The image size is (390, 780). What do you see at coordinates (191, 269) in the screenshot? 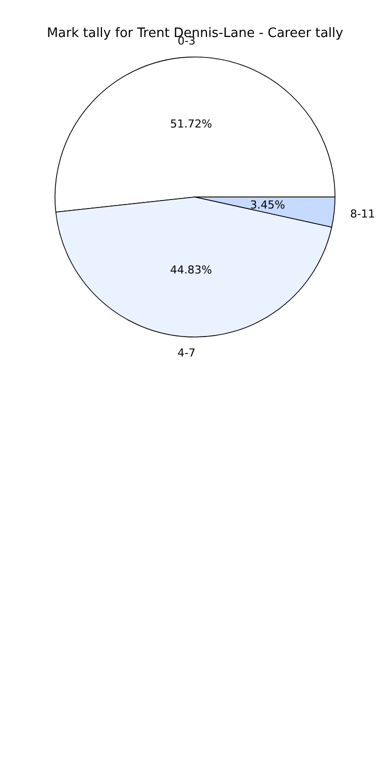
I see `data-label: 44.83%` at bounding box center [191, 269].